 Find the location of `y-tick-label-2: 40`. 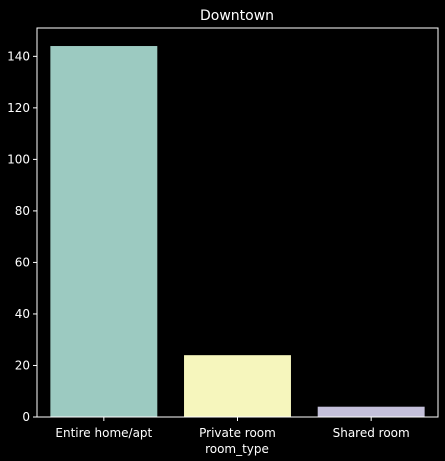

y-tick-label-2: 40 is located at coordinates (22, 314).